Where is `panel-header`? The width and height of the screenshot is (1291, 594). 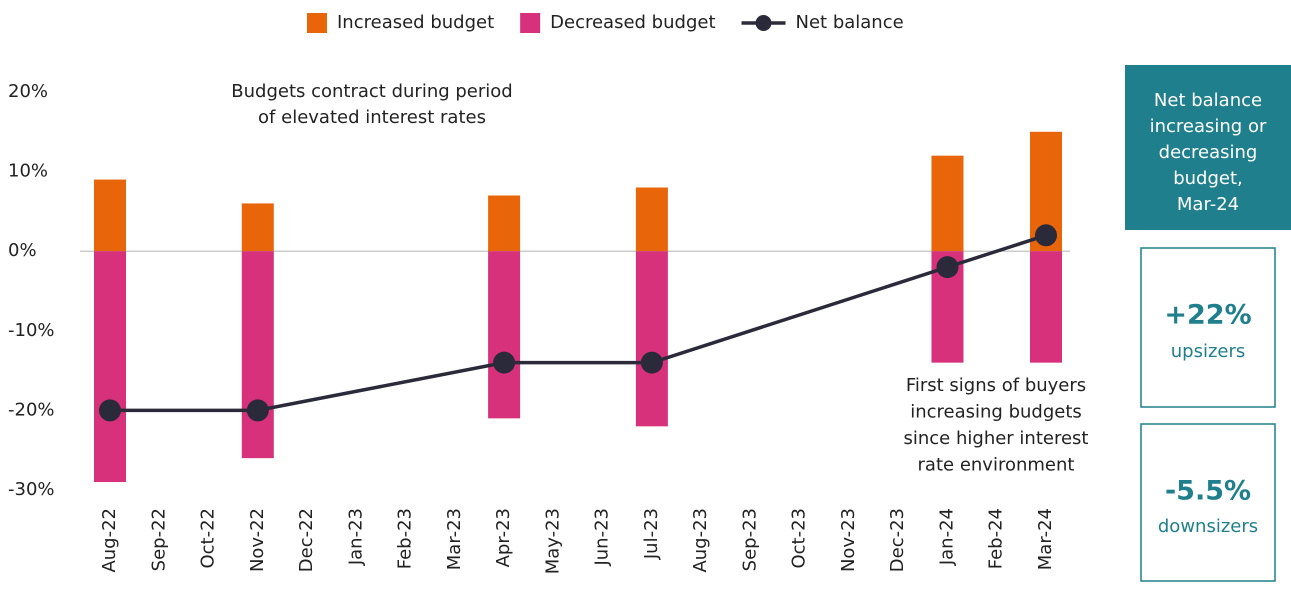 panel-header is located at coordinates (1208, 147).